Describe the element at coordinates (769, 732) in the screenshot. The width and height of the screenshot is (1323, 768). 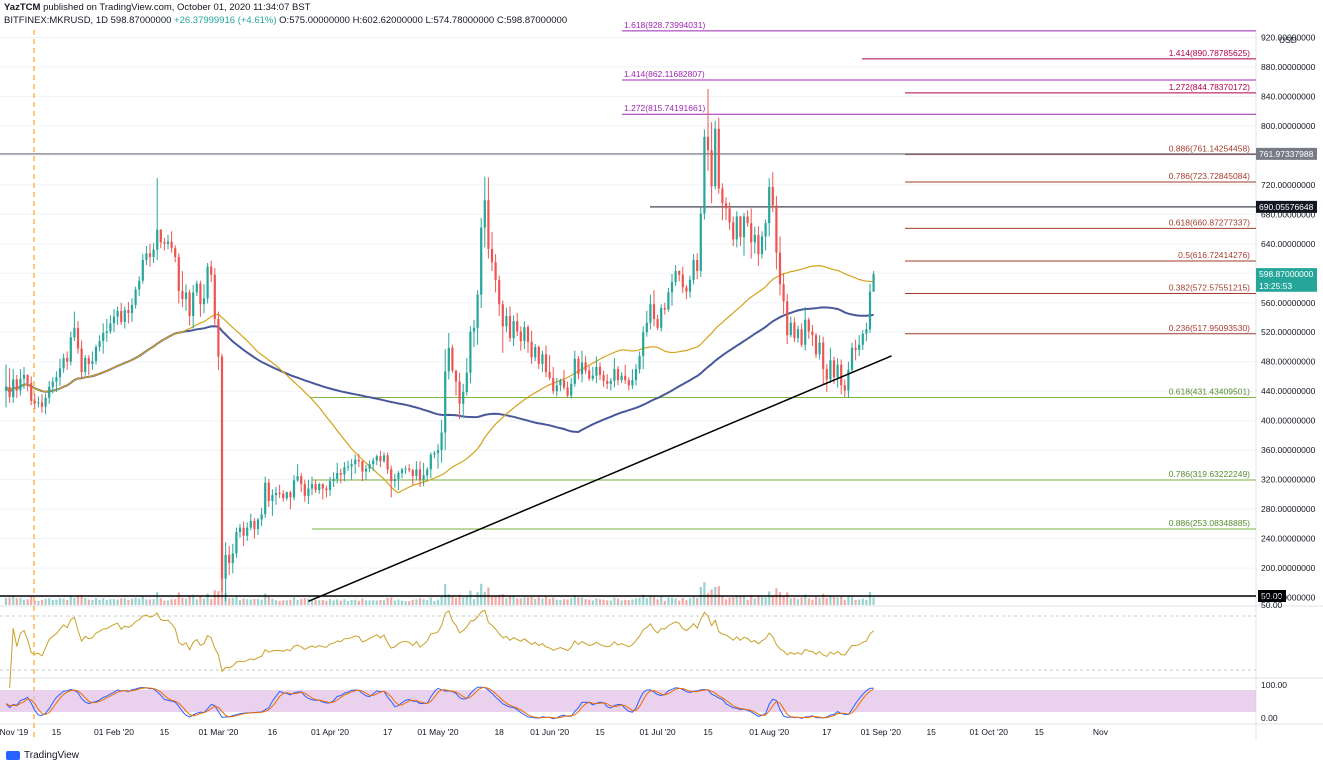
I see `time-tick-14: 01 Aug '20` at that location.